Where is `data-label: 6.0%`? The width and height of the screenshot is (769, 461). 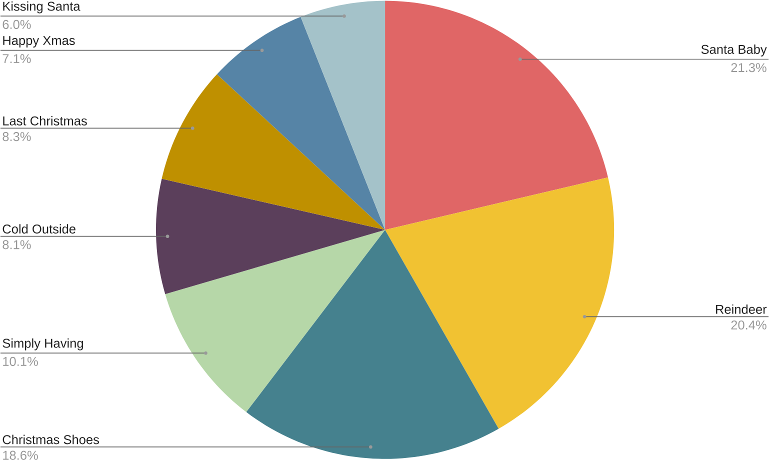 data-label: 6.0% is located at coordinates (16, 24).